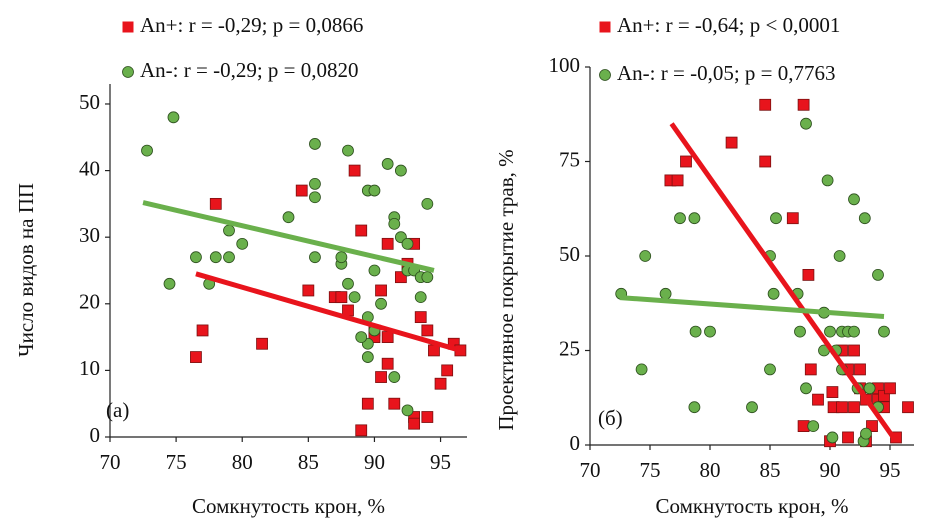  What do you see at coordinates (251, 25) in the screenshot?
I see `legend-label: An+: r = -0,29; p = 0,0866` at bounding box center [251, 25].